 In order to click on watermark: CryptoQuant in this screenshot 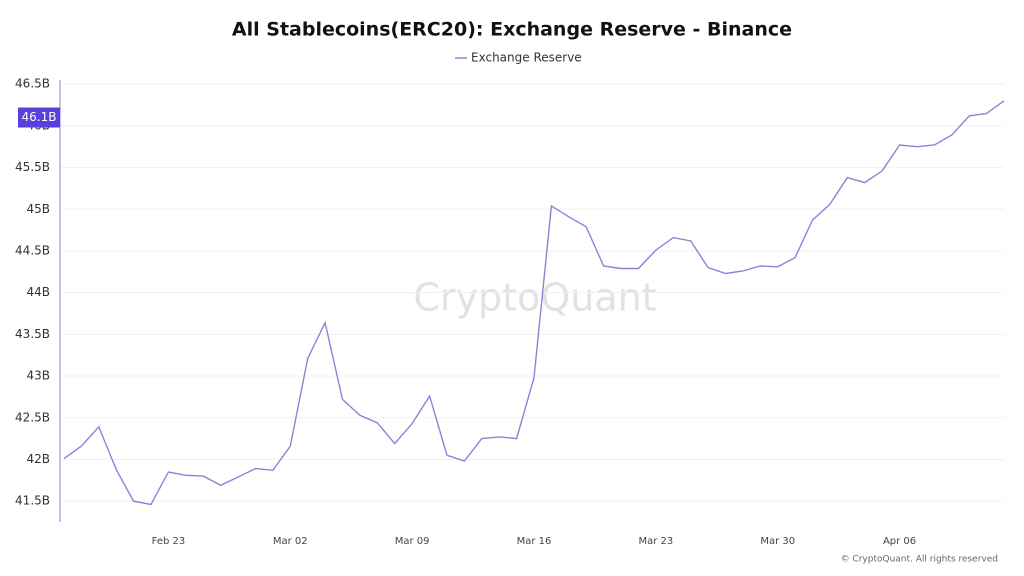, I will do `click(534, 298)`.